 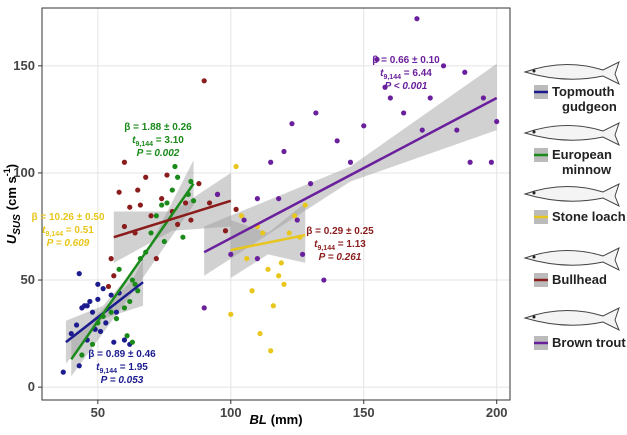 I want to click on annotation-t-value: = 6.44, so click(x=416, y=73).